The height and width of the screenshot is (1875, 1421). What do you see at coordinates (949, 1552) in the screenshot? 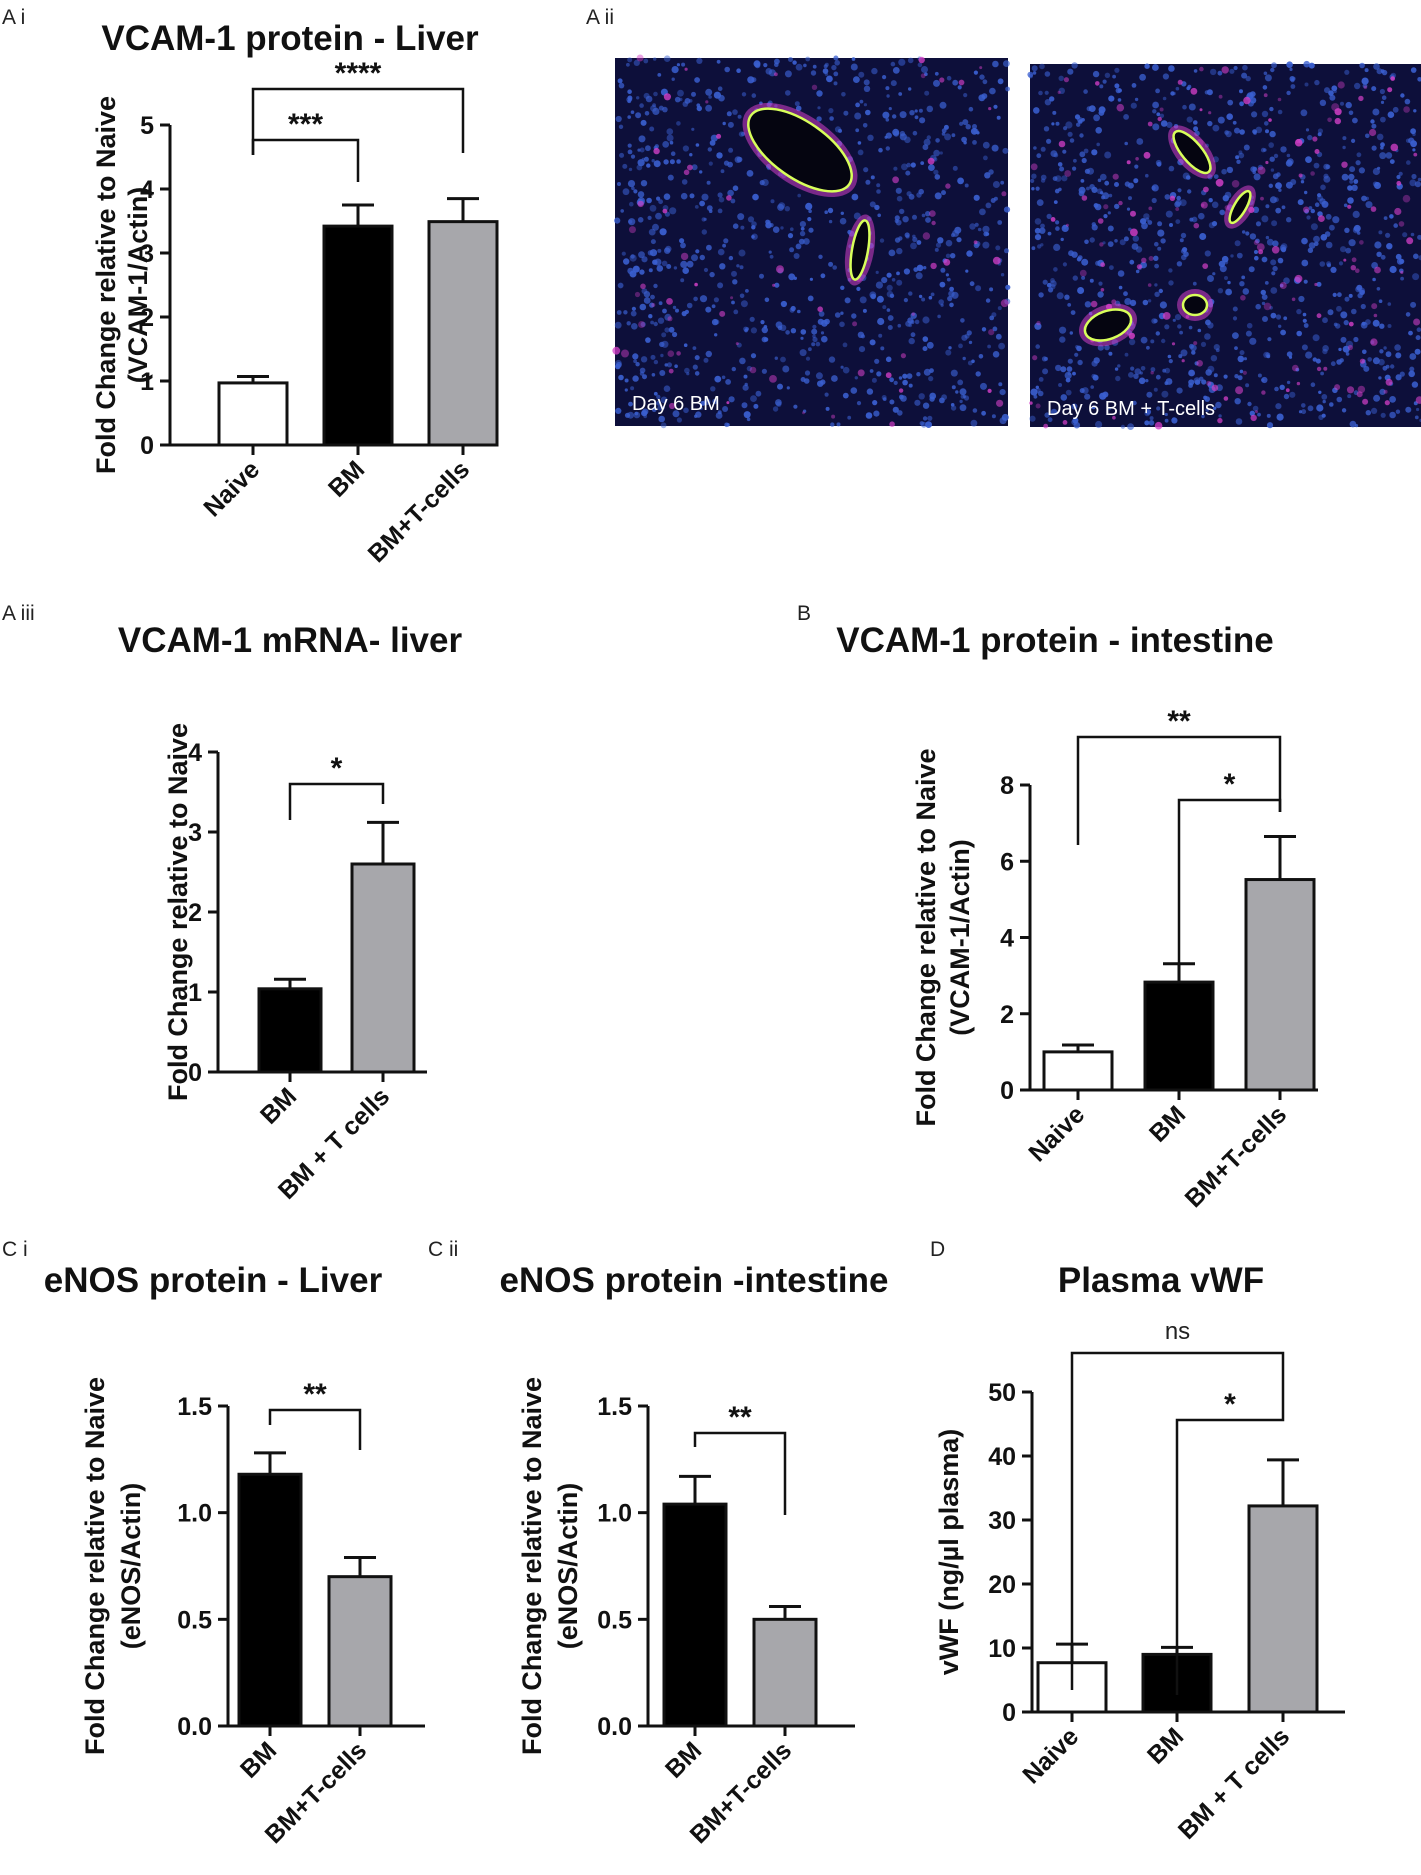
I see `y-axis-label: vWF (ng/µl plasma)` at bounding box center [949, 1552].